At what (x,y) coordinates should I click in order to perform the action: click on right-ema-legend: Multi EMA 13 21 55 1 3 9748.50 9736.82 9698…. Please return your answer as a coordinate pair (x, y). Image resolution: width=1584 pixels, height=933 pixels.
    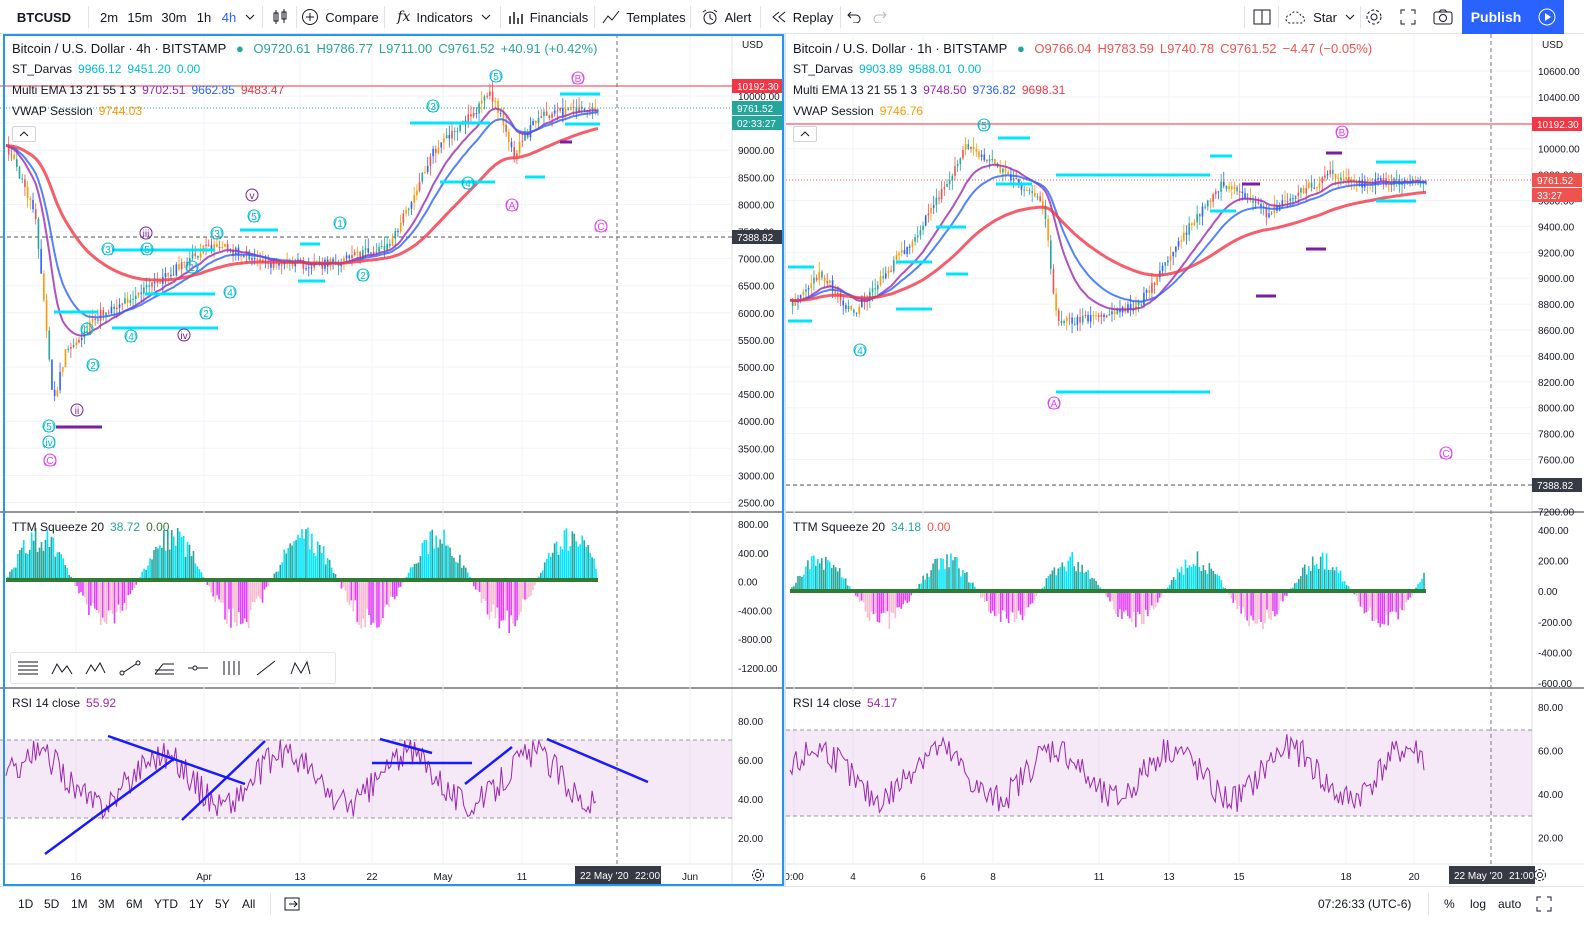
    Looking at the image, I should click on (932, 90).